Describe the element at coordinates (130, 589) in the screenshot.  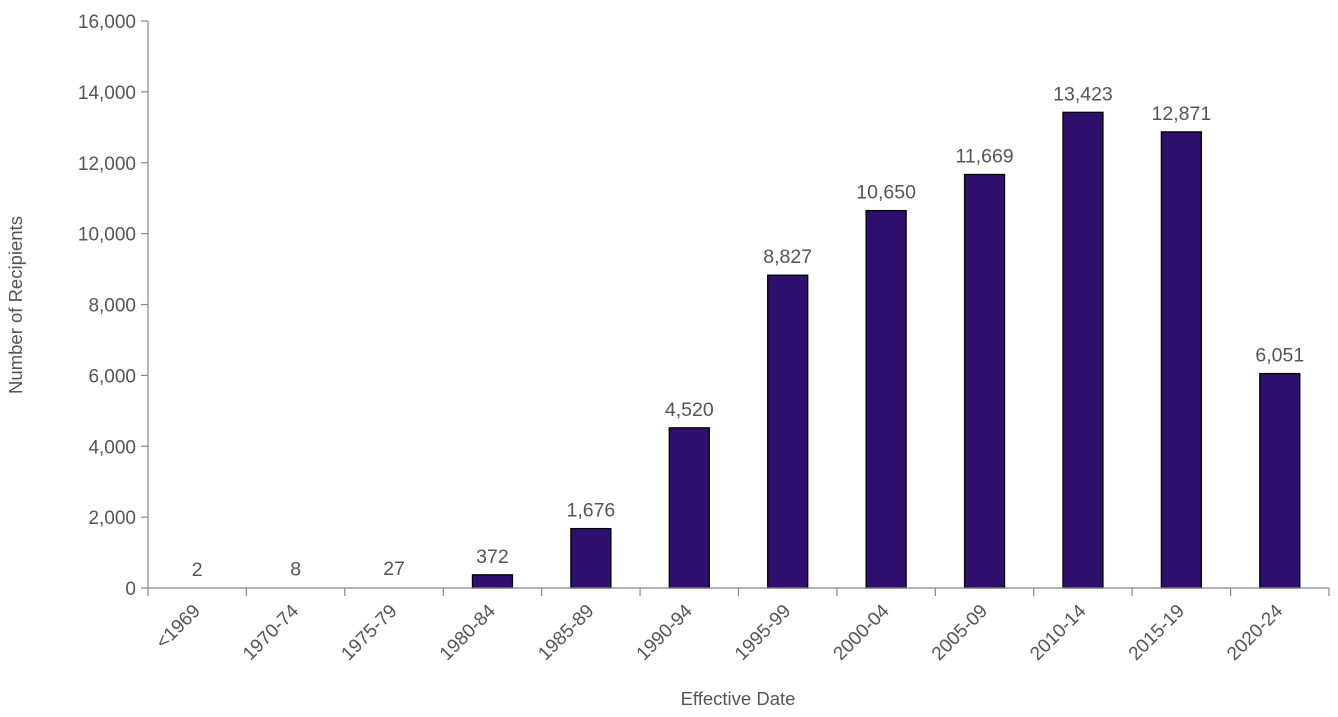
I see `y-tick-label: 0` at that location.